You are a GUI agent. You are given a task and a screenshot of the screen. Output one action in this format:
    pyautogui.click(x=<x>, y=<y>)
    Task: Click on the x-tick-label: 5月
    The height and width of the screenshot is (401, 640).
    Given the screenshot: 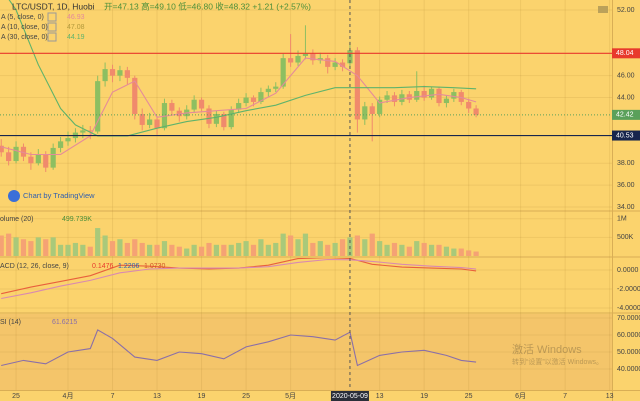 What is the action you would take?
    pyautogui.click(x=290, y=396)
    